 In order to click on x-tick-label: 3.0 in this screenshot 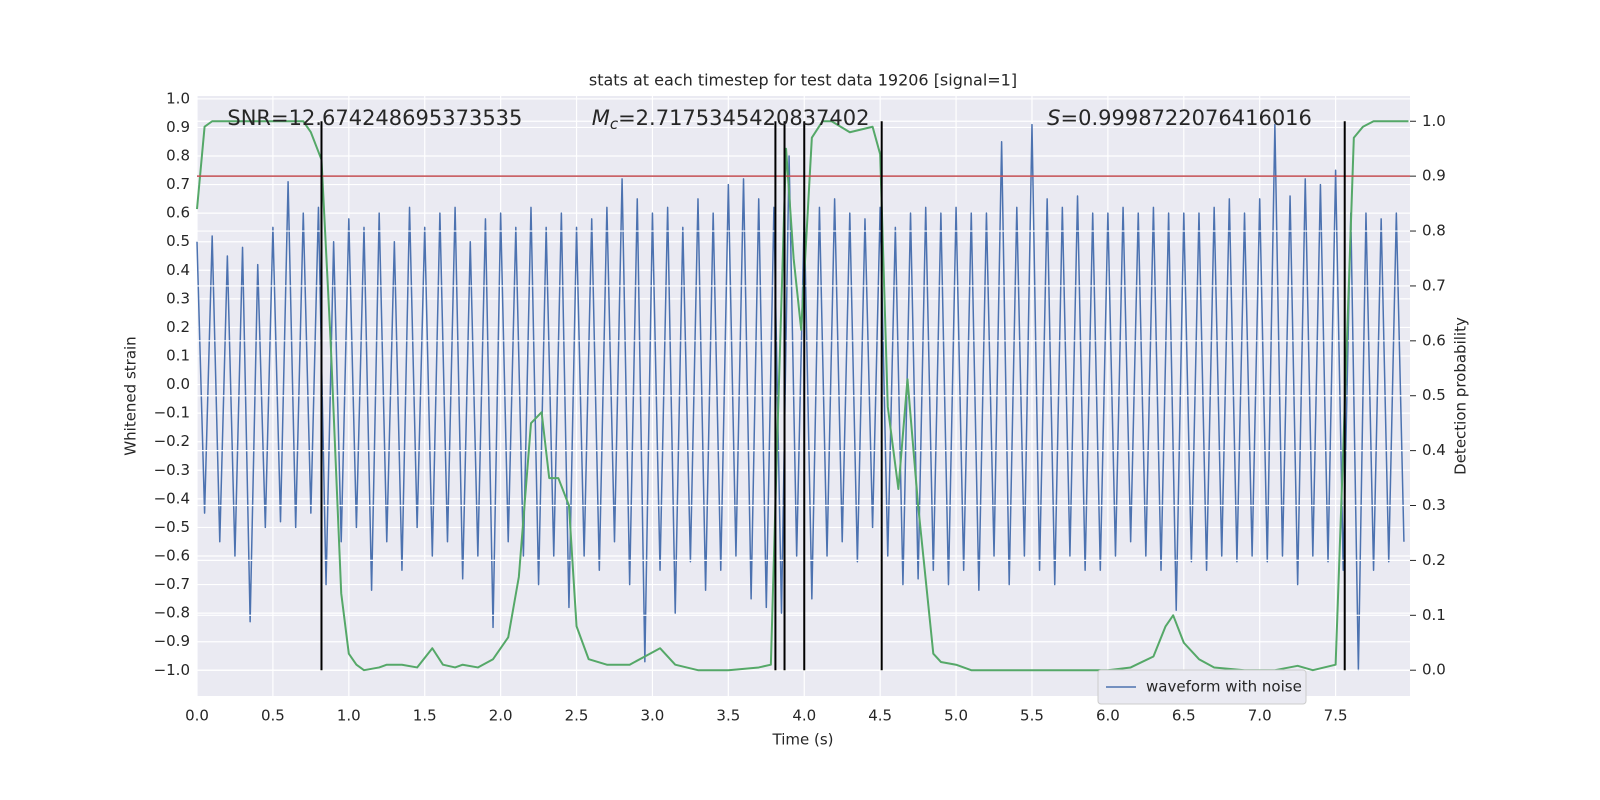, I will do `click(653, 716)`.